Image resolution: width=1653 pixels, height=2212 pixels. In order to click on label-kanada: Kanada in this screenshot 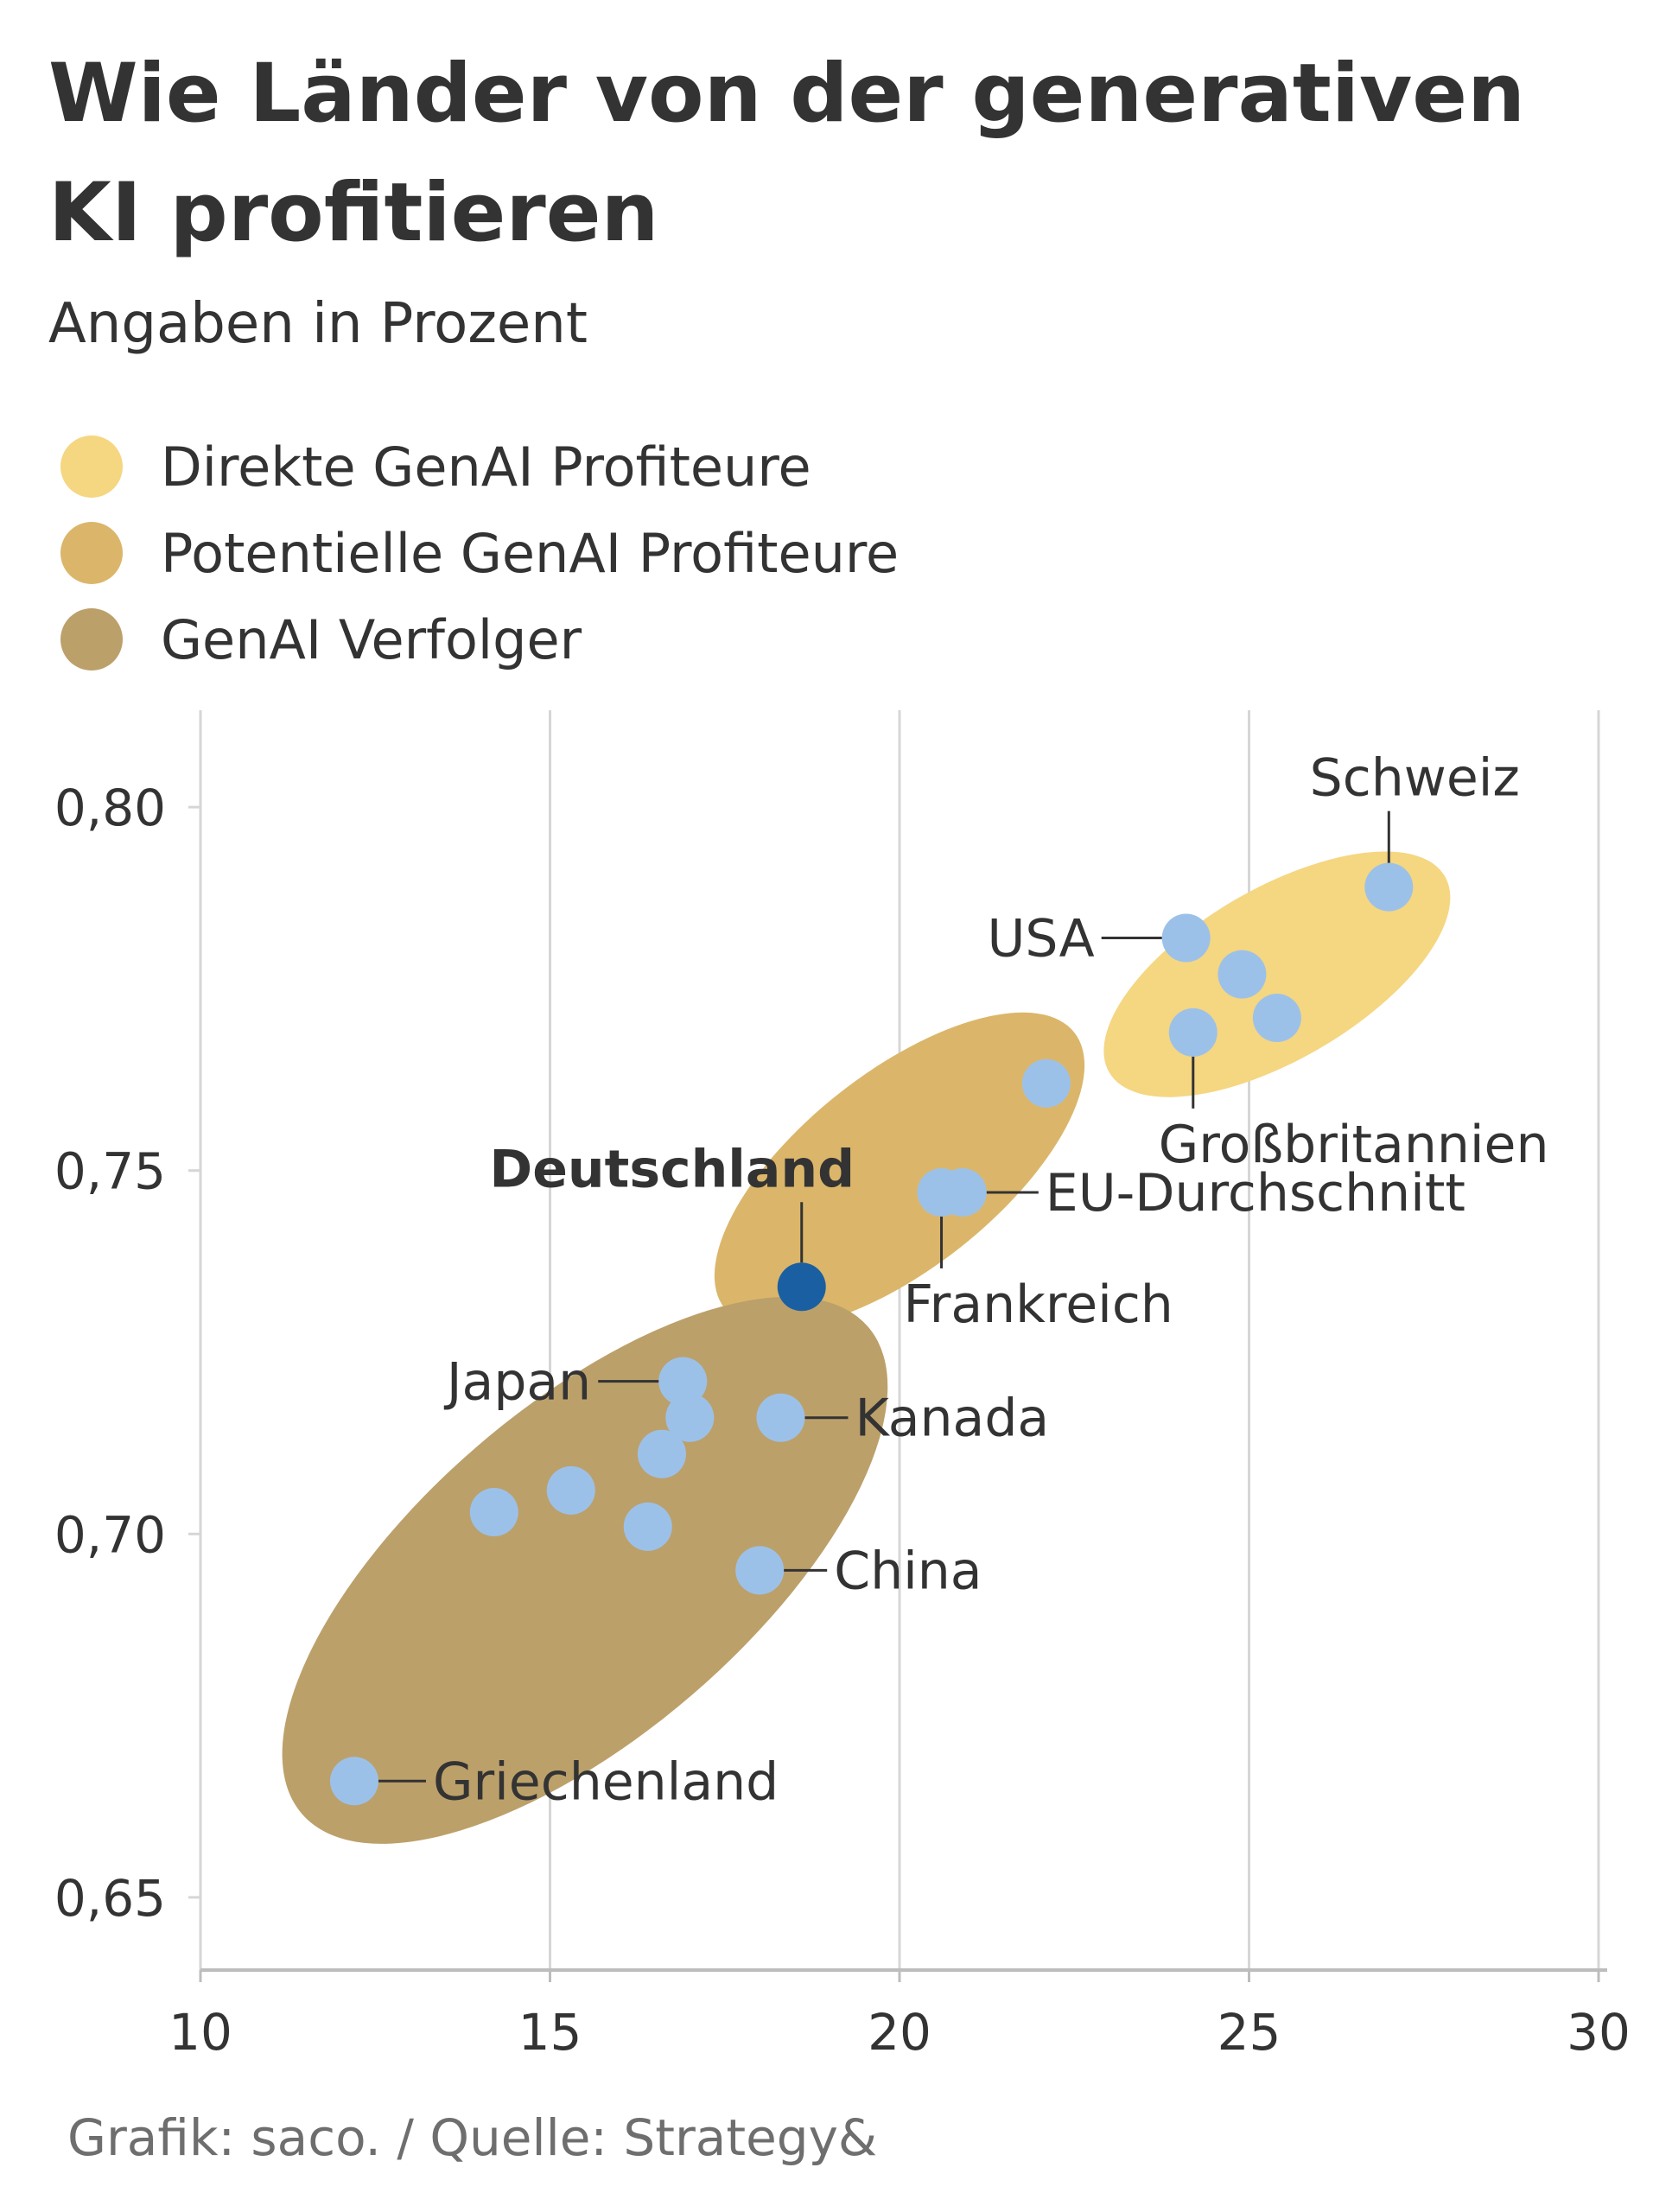, I will do `click(952, 1419)`.